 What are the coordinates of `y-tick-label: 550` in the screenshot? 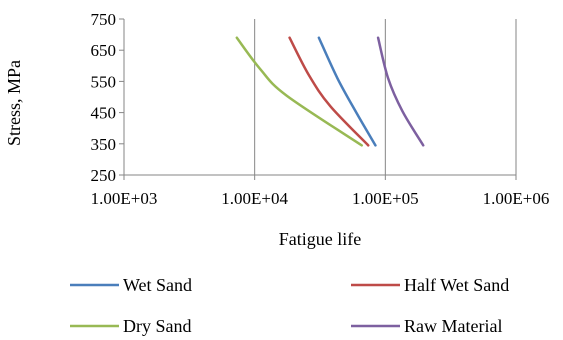 It's located at (104, 81).